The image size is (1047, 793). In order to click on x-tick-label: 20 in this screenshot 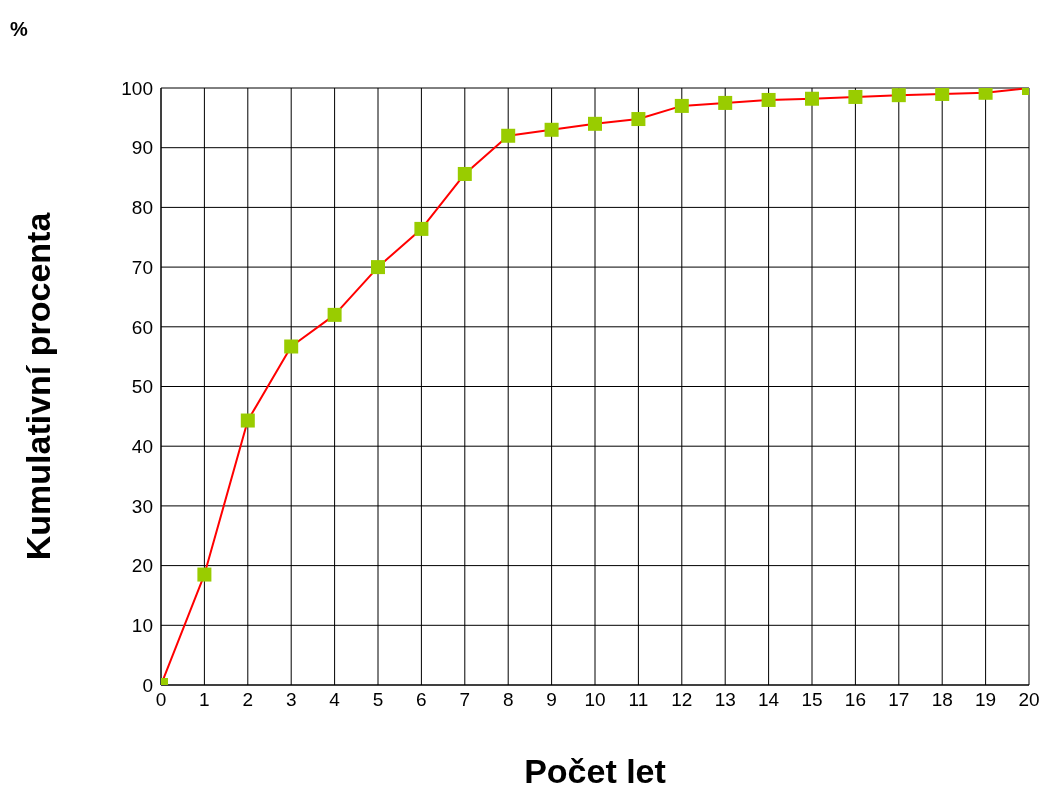, I will do `click(1029, 700)`.